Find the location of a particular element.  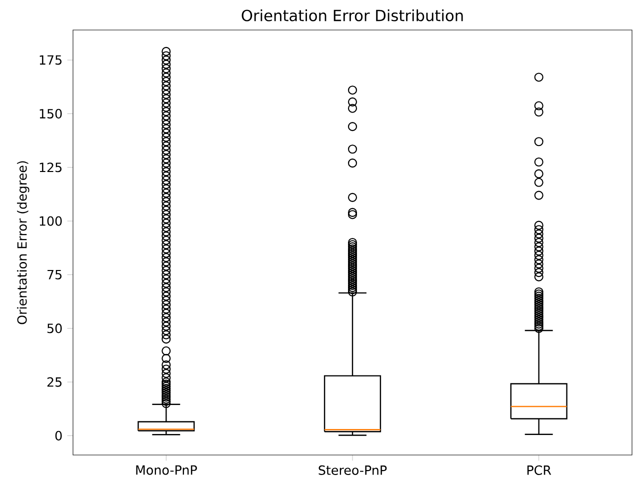

y-tick-label: 50 is located at coordinates (54, 329).